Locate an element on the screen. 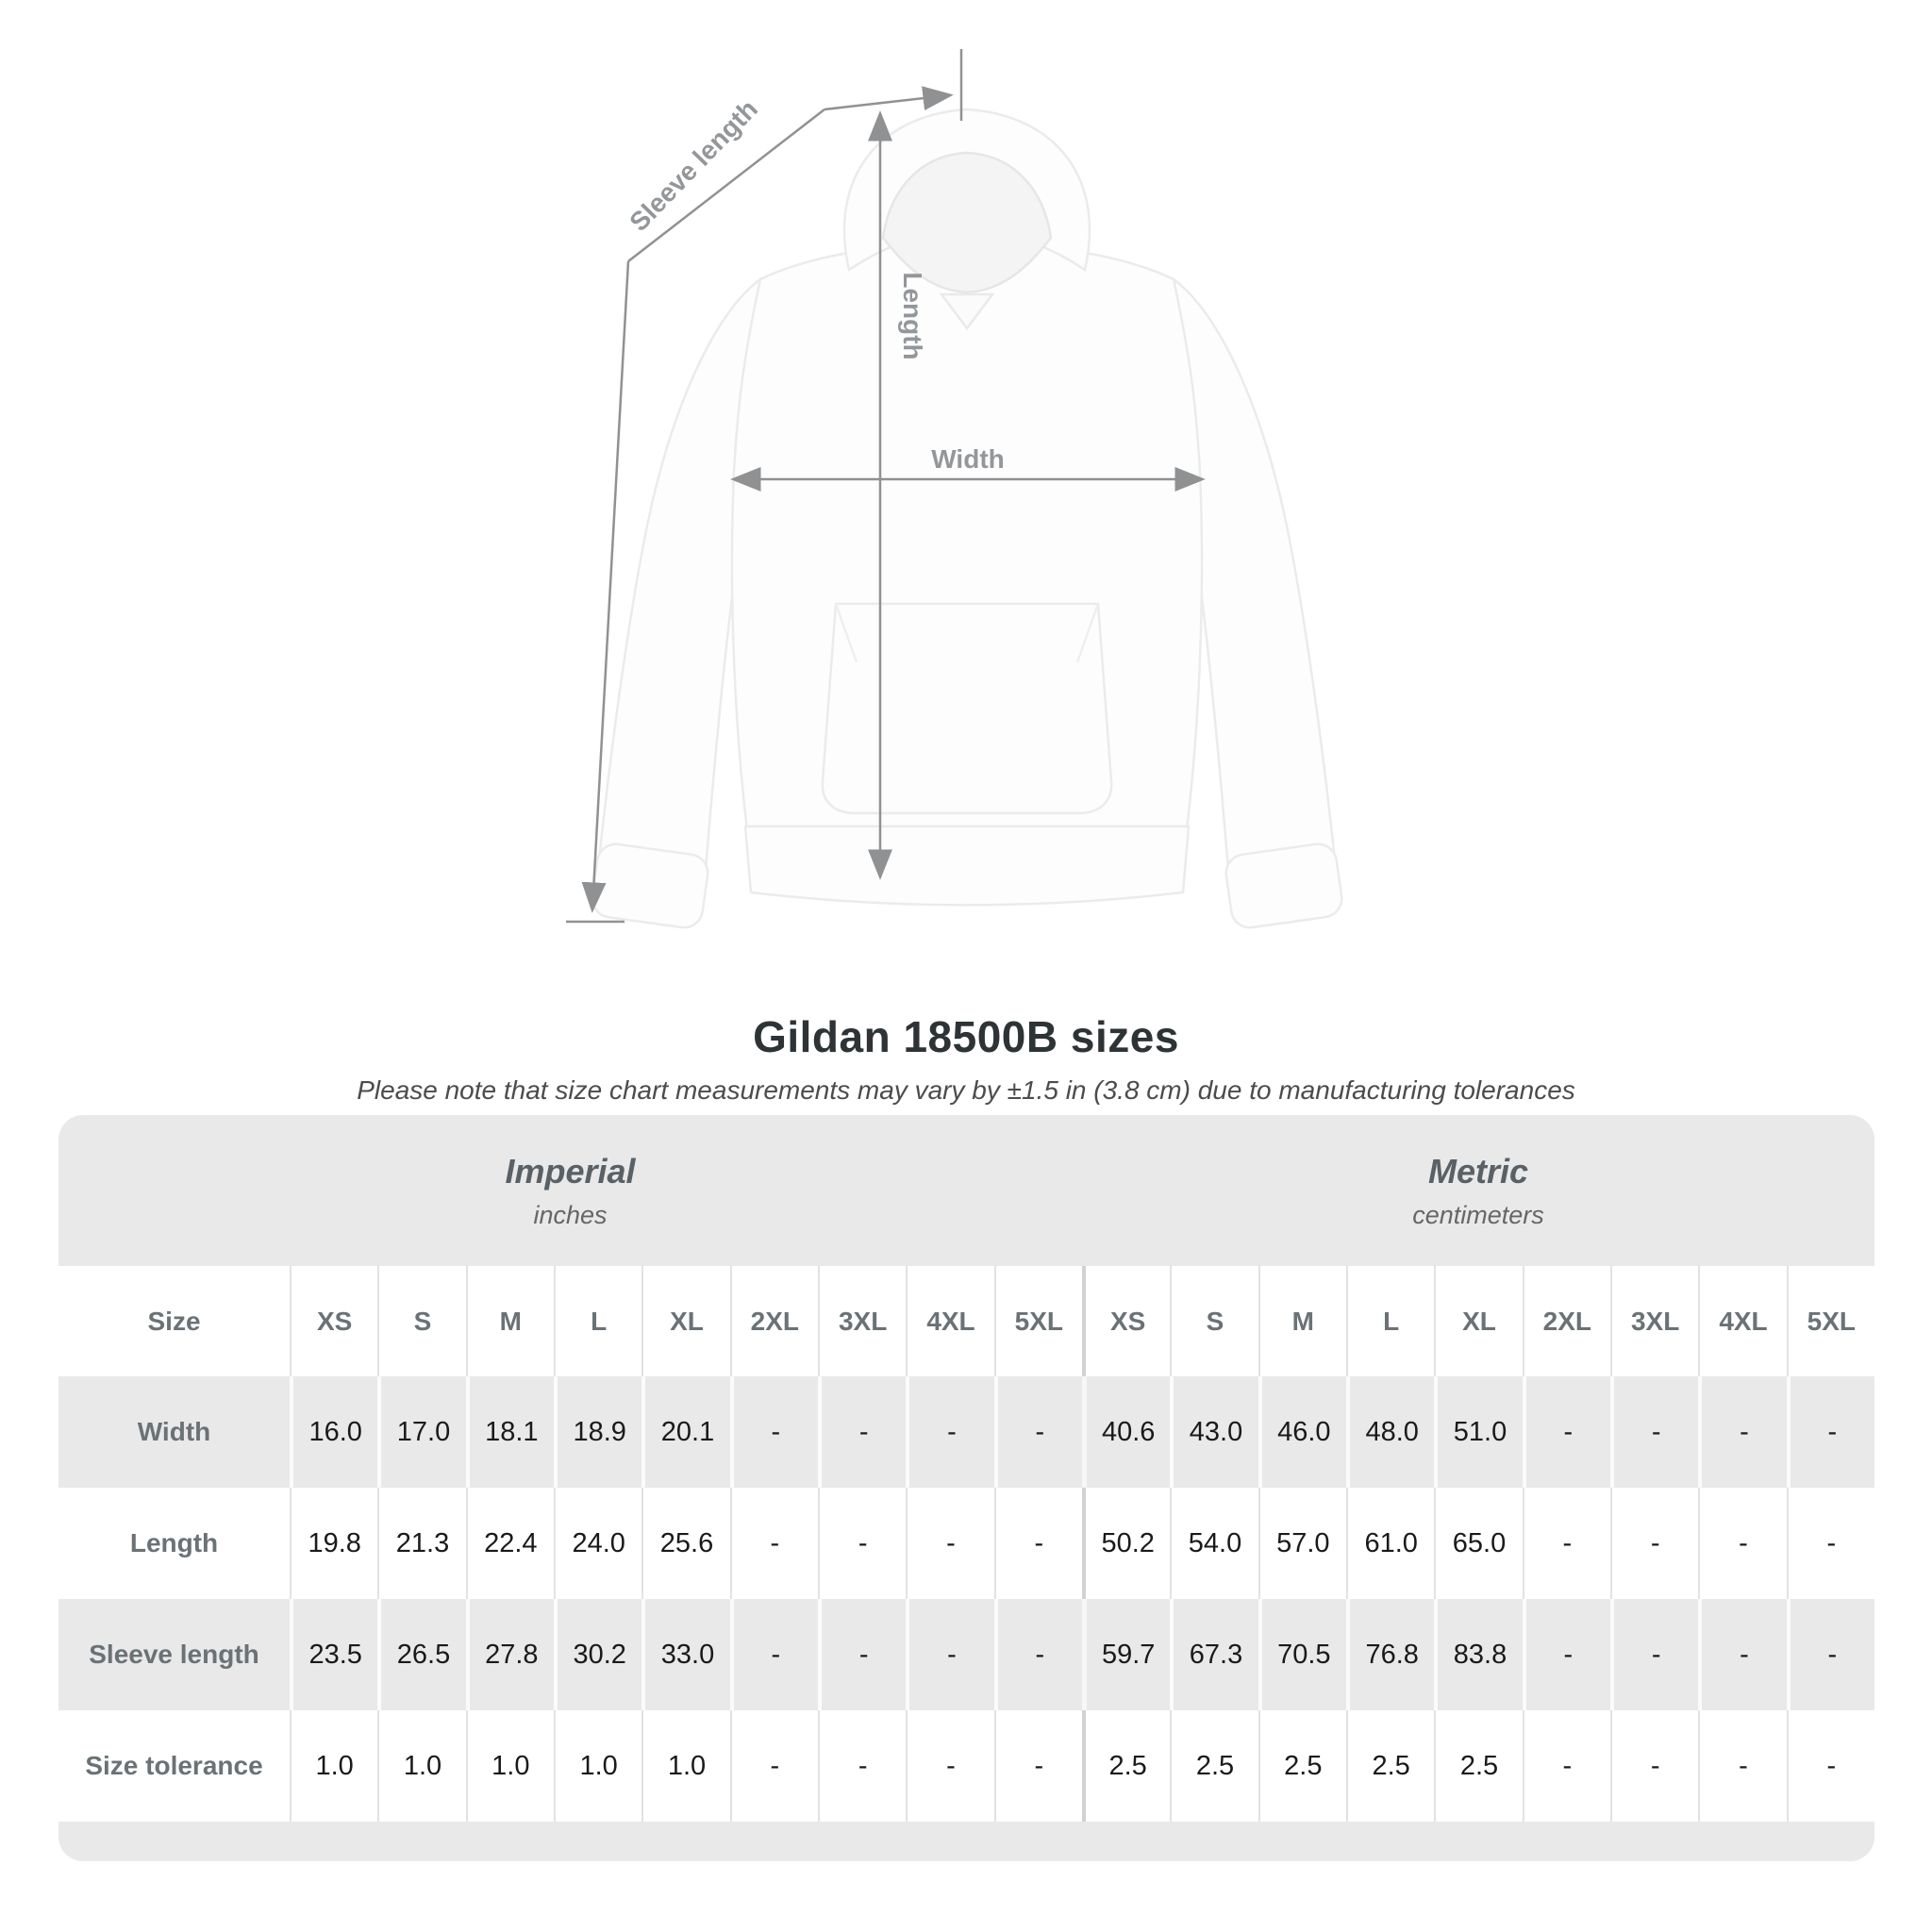 This screenshot has width=1932, height=1932. value-cell: 27.8 is located at coordinates (510, 1655).